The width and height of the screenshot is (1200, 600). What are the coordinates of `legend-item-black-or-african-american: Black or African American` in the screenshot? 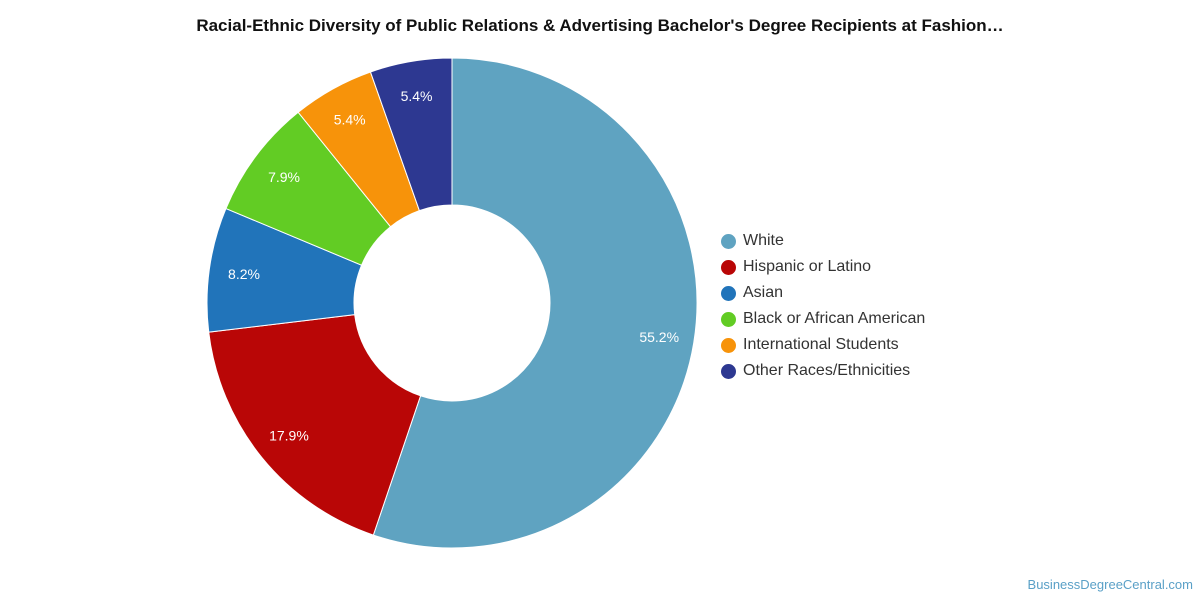 It's located at (823, 319).